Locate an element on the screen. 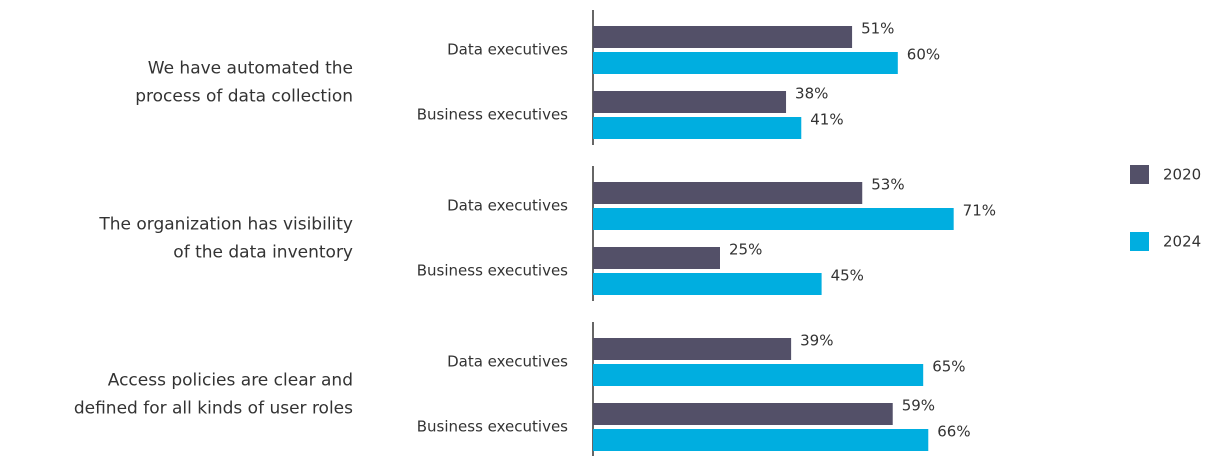 This screenshot has height=460, width=1209. value-label: 51% is located at coordinates (877, 29).